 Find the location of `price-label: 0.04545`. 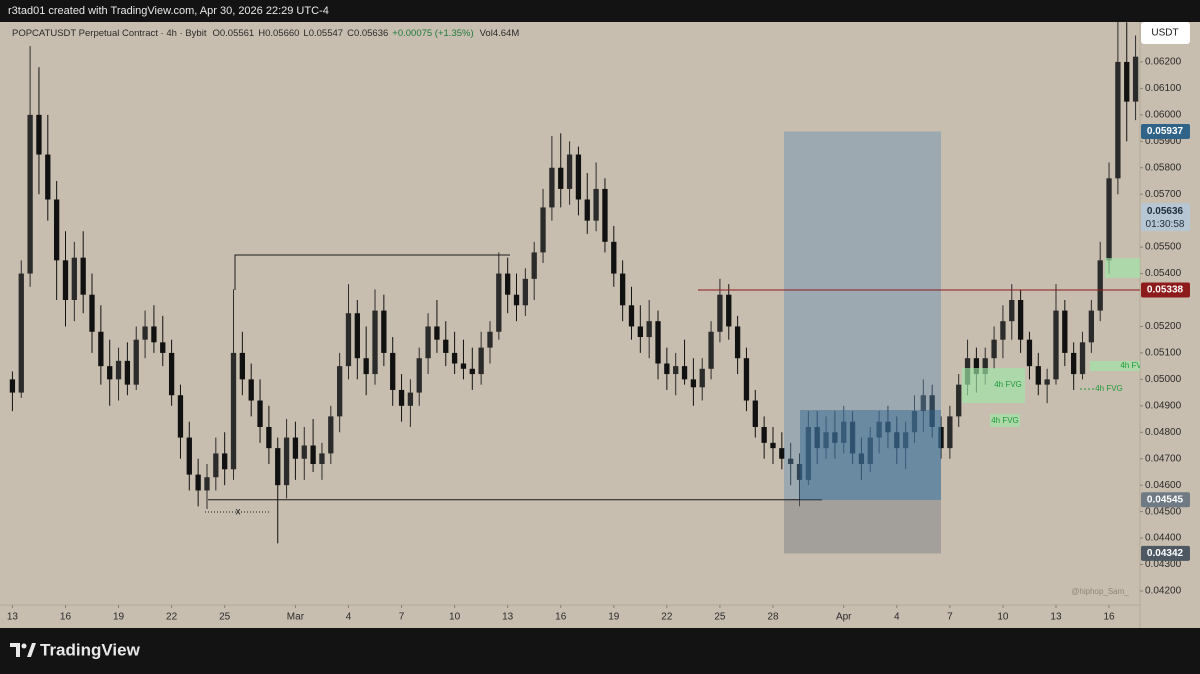

price-label: 0.04545 is located at coordinates (1165, 499).